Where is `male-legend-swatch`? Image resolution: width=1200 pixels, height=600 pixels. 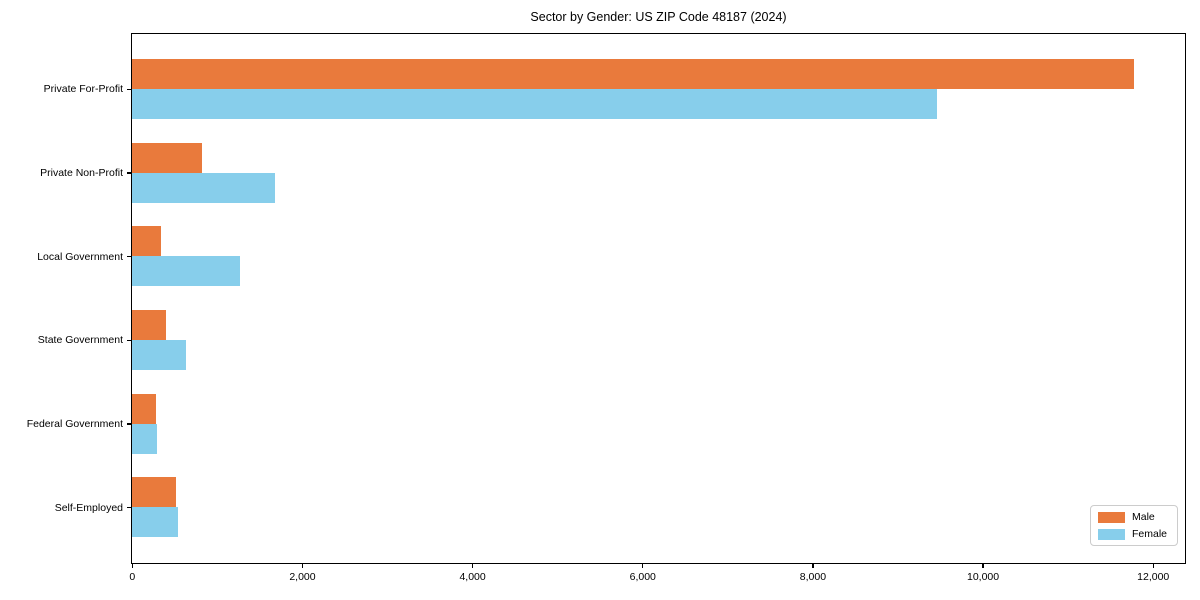
male-legend-swatch is located at coordinates (1111, 517).